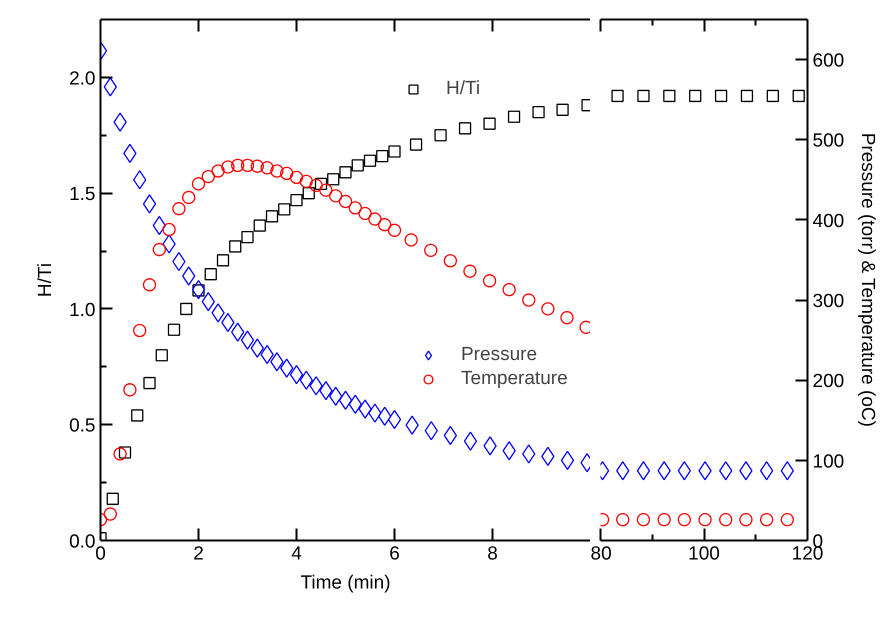 Image resolution: width=893 pixels, height=623 pixels. What do you see at coordinates (828, 61) in the screenshot?
I see `y2-tick-label: 600` at bounding box center [828, 61].